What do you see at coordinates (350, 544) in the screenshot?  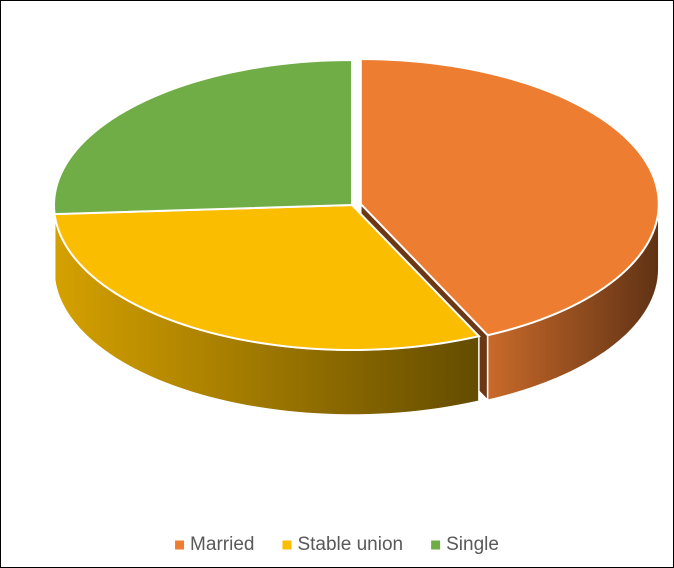 I see `legend-label: Stable union` at bounding box center [350, 544].